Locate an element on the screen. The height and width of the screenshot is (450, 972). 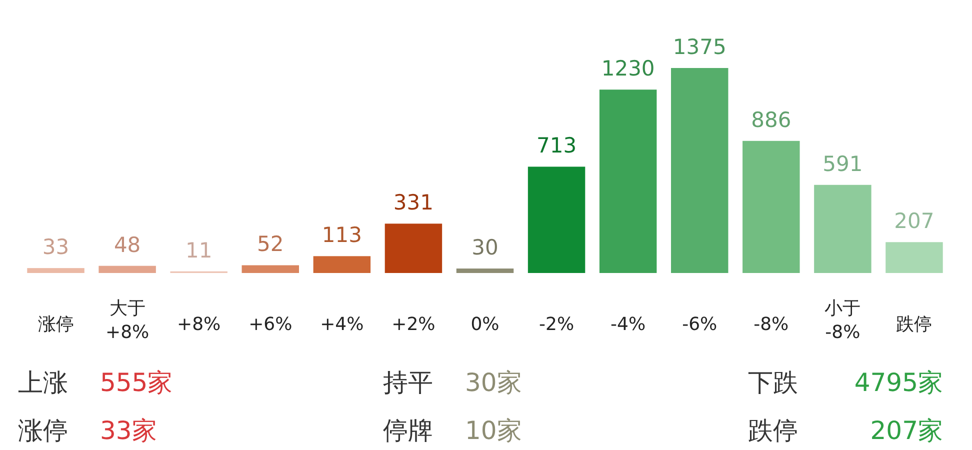
text: 上涨 is located at coordinates (43, 382).